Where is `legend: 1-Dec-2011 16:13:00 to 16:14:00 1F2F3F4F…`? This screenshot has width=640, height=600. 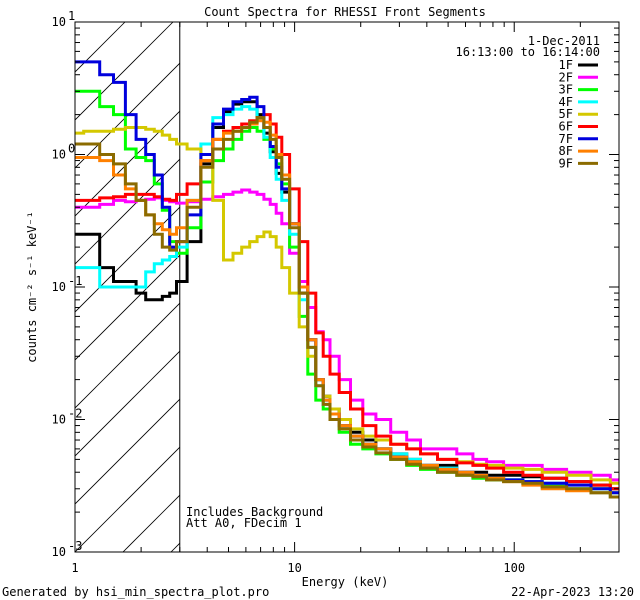
legend: 1-Dec-2011 16:13:00 to 16:14:00 1F2F3F4F… is located at coordinates (528, 102).